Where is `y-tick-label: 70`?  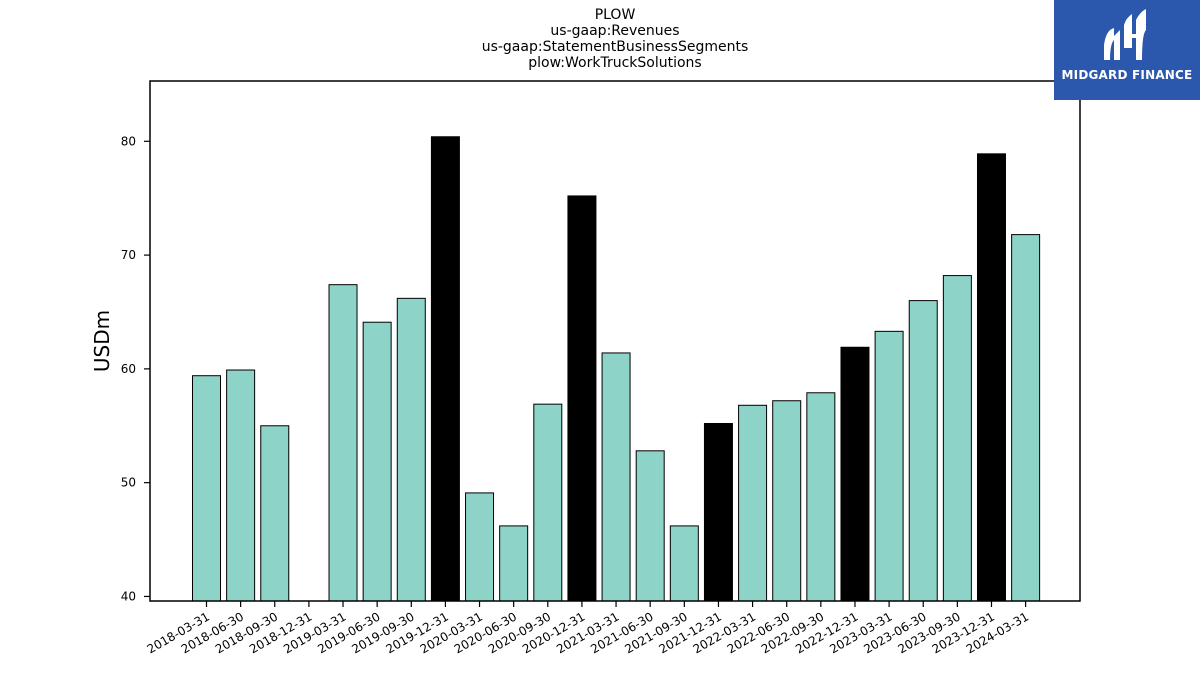
y-tick-label: 70 is located at coordinates (128, 255).